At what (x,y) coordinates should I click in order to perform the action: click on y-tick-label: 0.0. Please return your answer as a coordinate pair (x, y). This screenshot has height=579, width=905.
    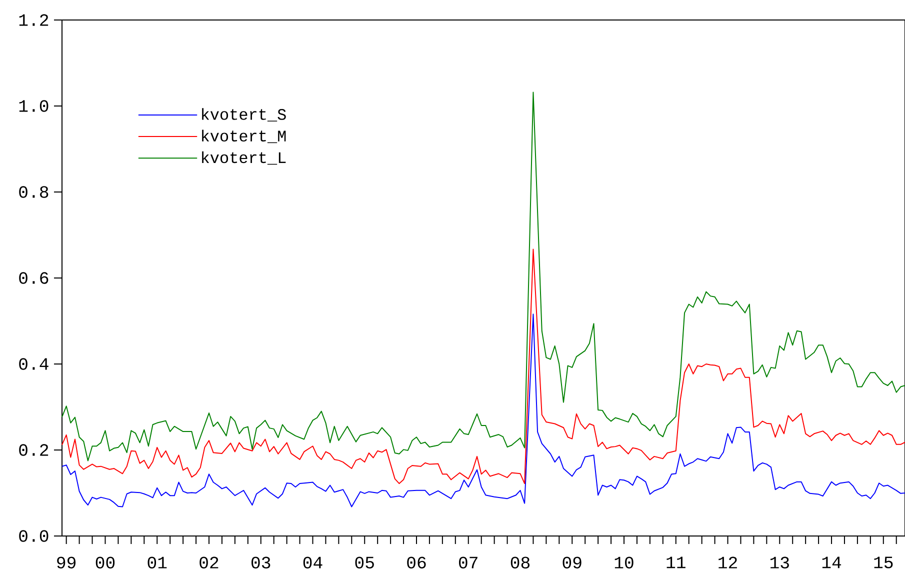
    Looking at the image, I should click on (33, 536).